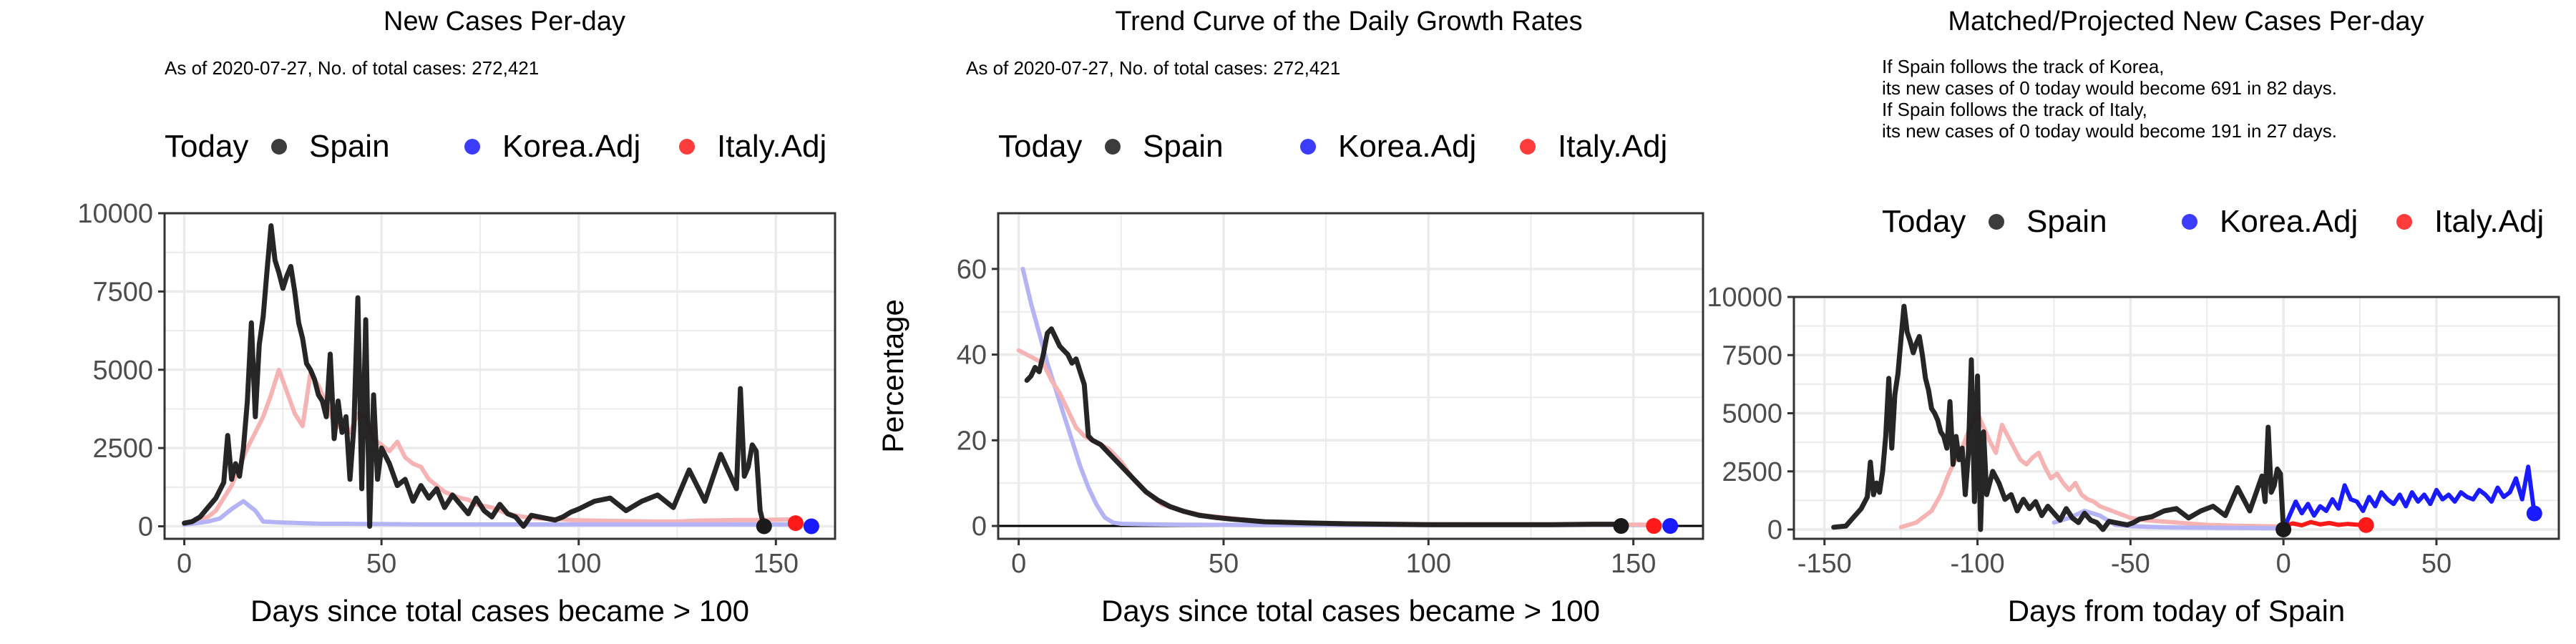  Describe the element at coordinates (2023, 66) in the screenshot. I see `chart-annotation: If Spain follows the track of Korea,` at that location.